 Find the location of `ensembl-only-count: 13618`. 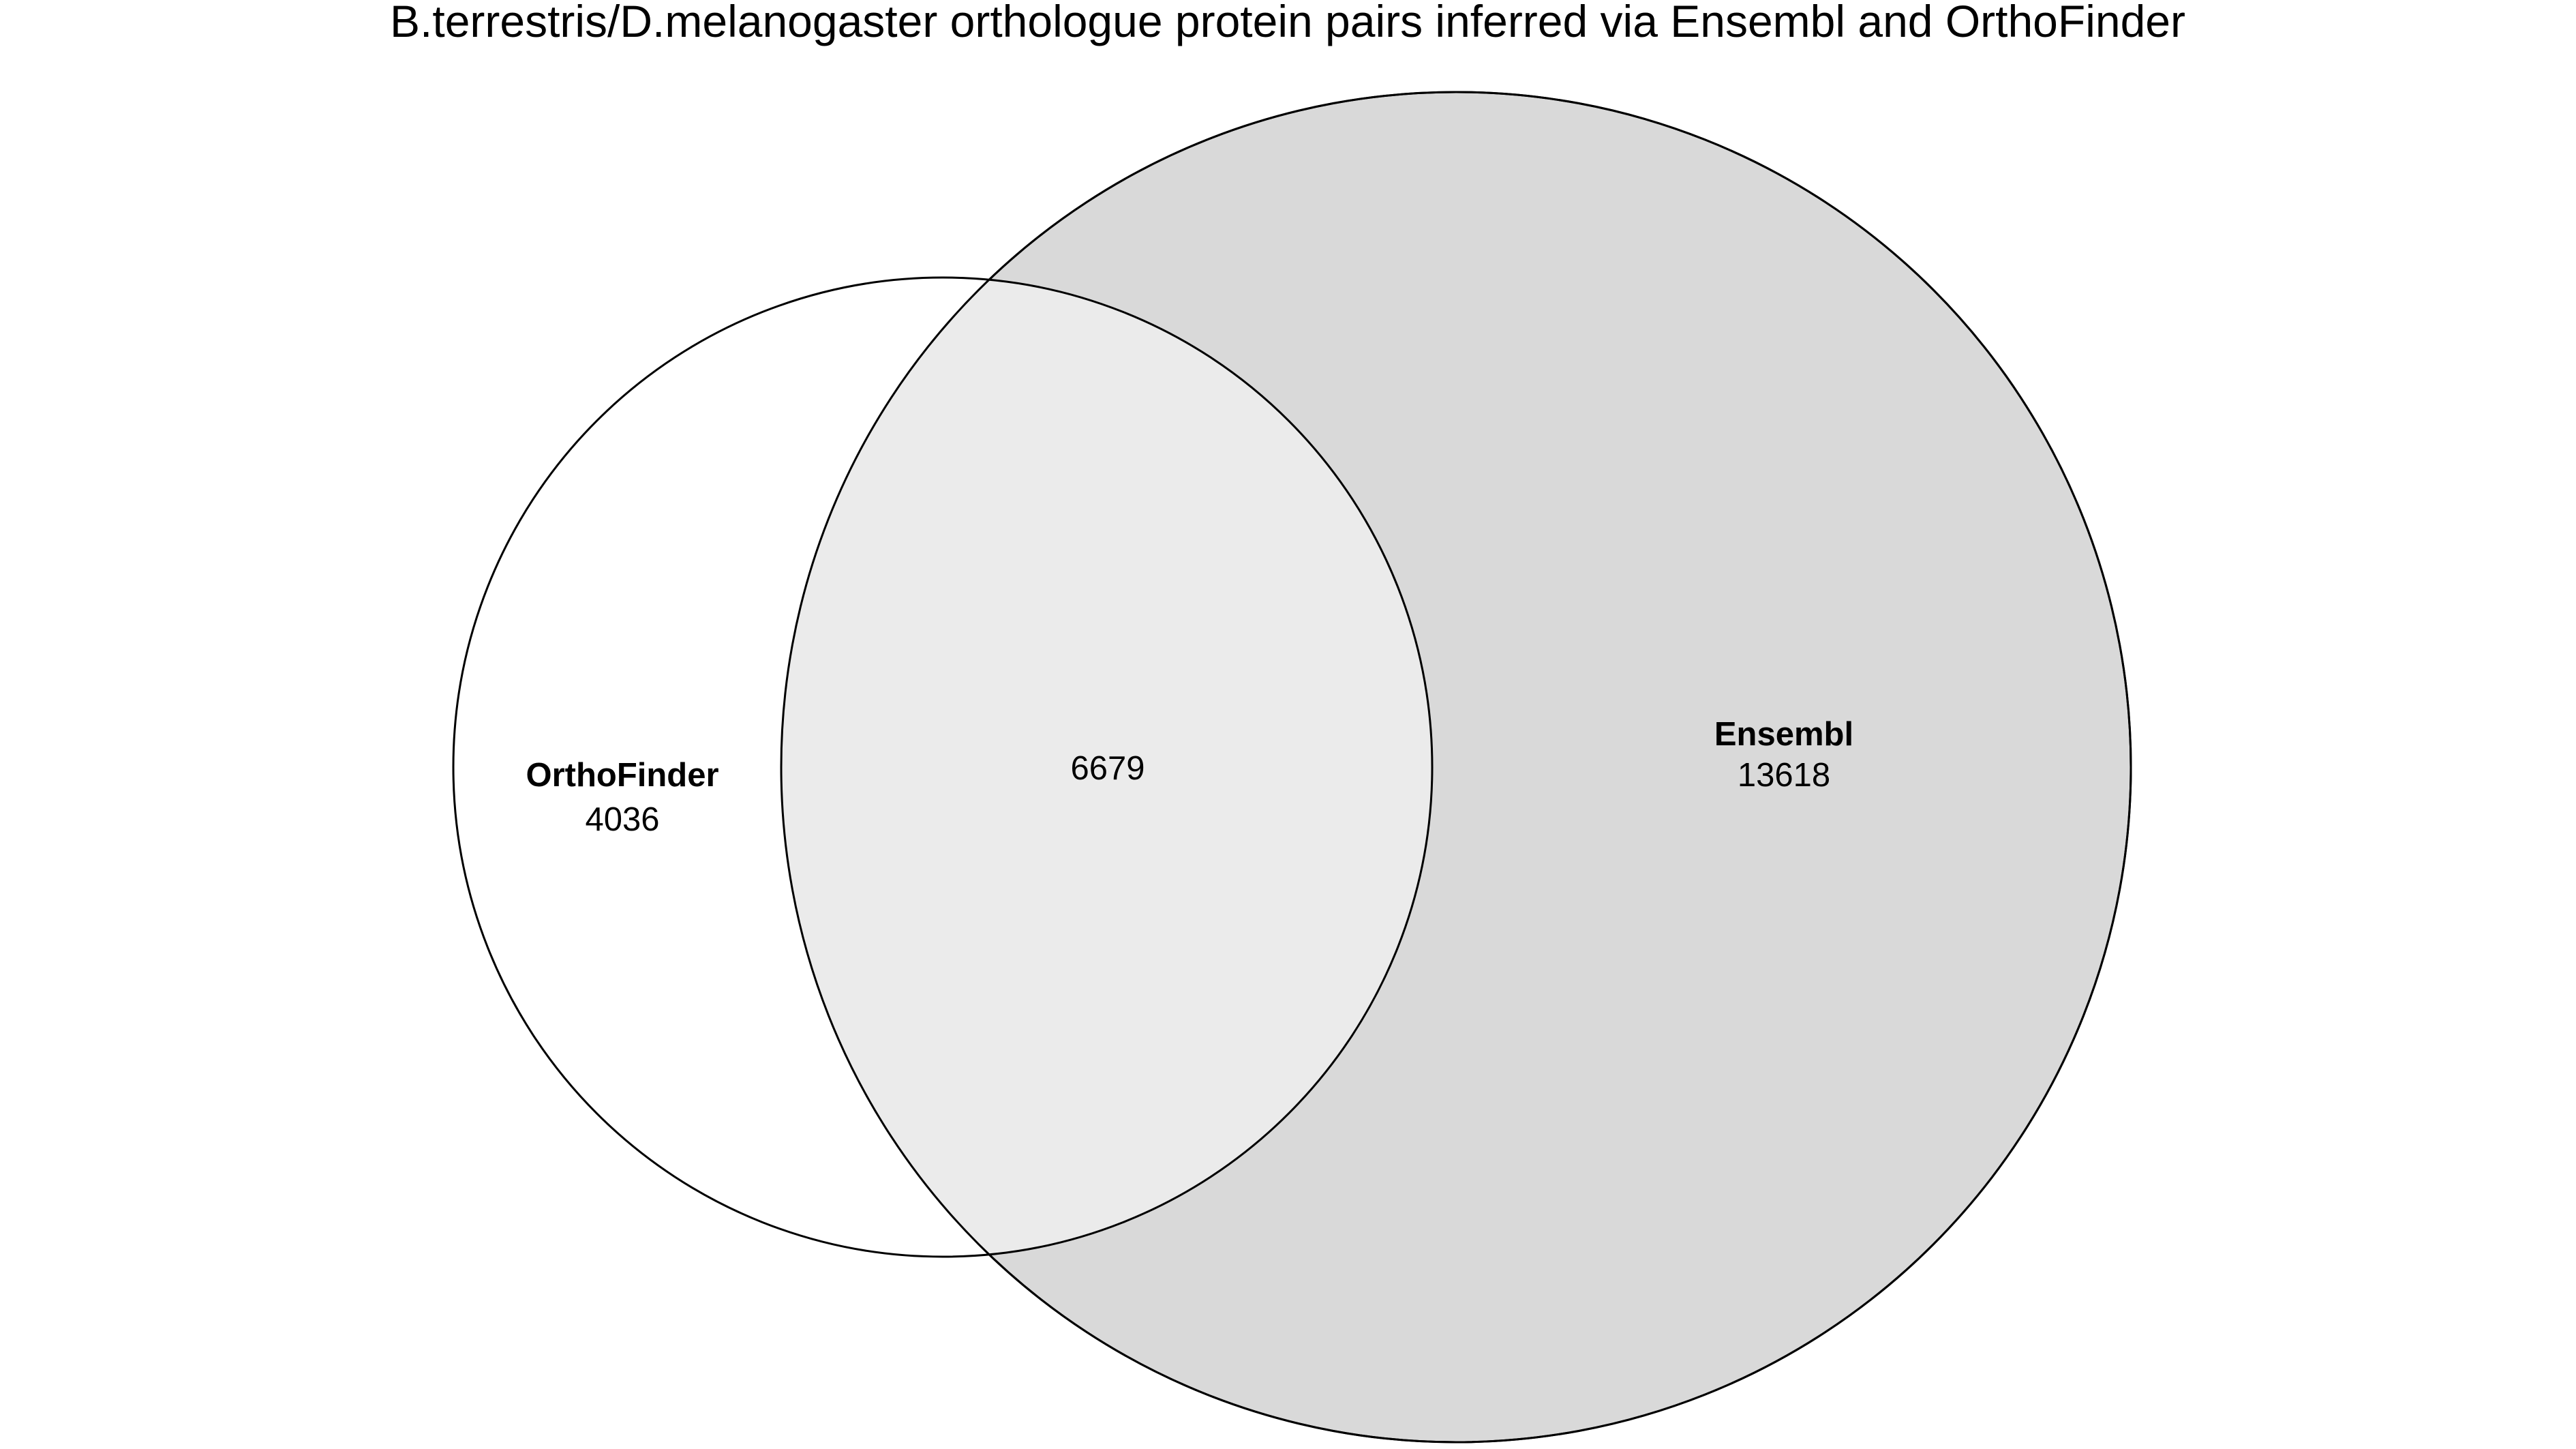

ensembl-only-count: 13618 is located at coordinates (1784, 776).